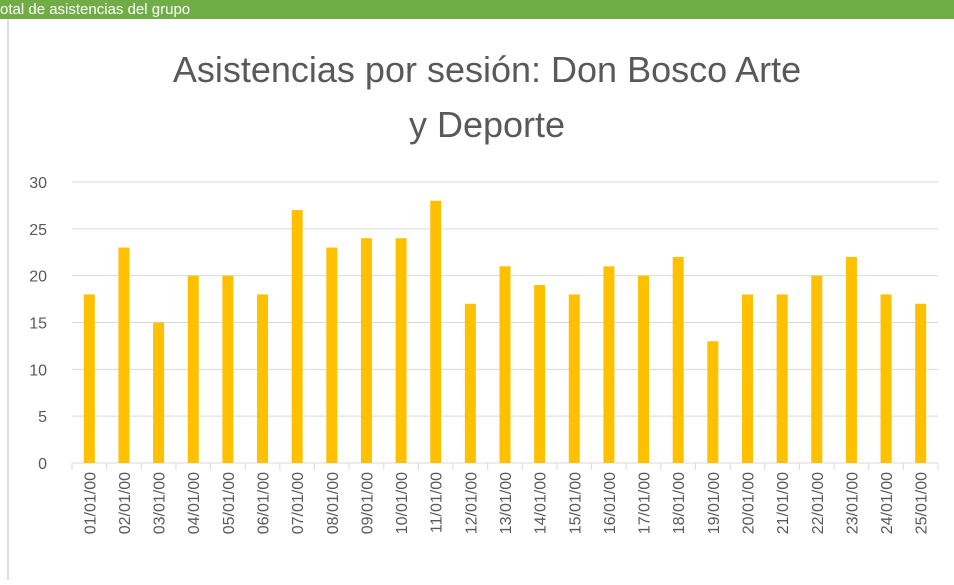 The image size is (954, 585). Describe the element at coordinates (714, 503) in the screenshot. I see `x-tick-label: 19/01/00` at that location.